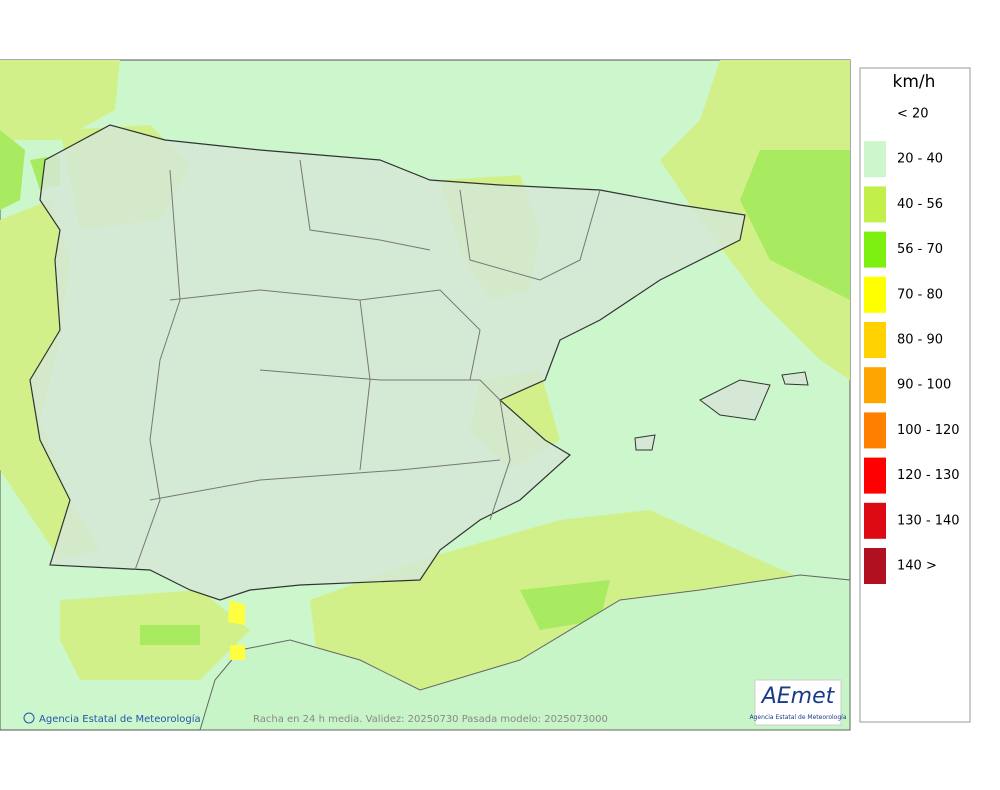 This screenshot has height=790, width=1000. What do you see at coordinates (928, 520) in the screenshot?
I see `legend-label: 130 - 140` at bounding box center [928, 520].